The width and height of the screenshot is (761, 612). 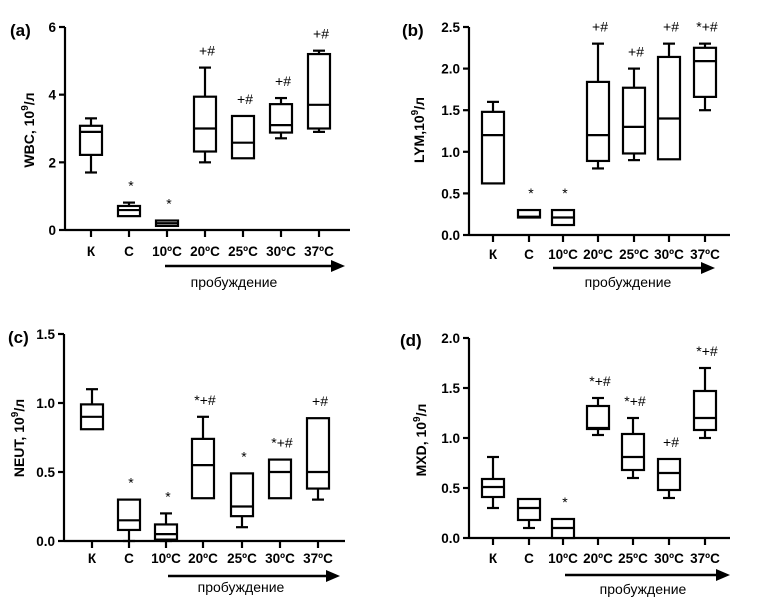 What do you see at coordinates (52, 27) in the screenshot?
I see `y-tick-label: 6` at bounding box center [52, 27].